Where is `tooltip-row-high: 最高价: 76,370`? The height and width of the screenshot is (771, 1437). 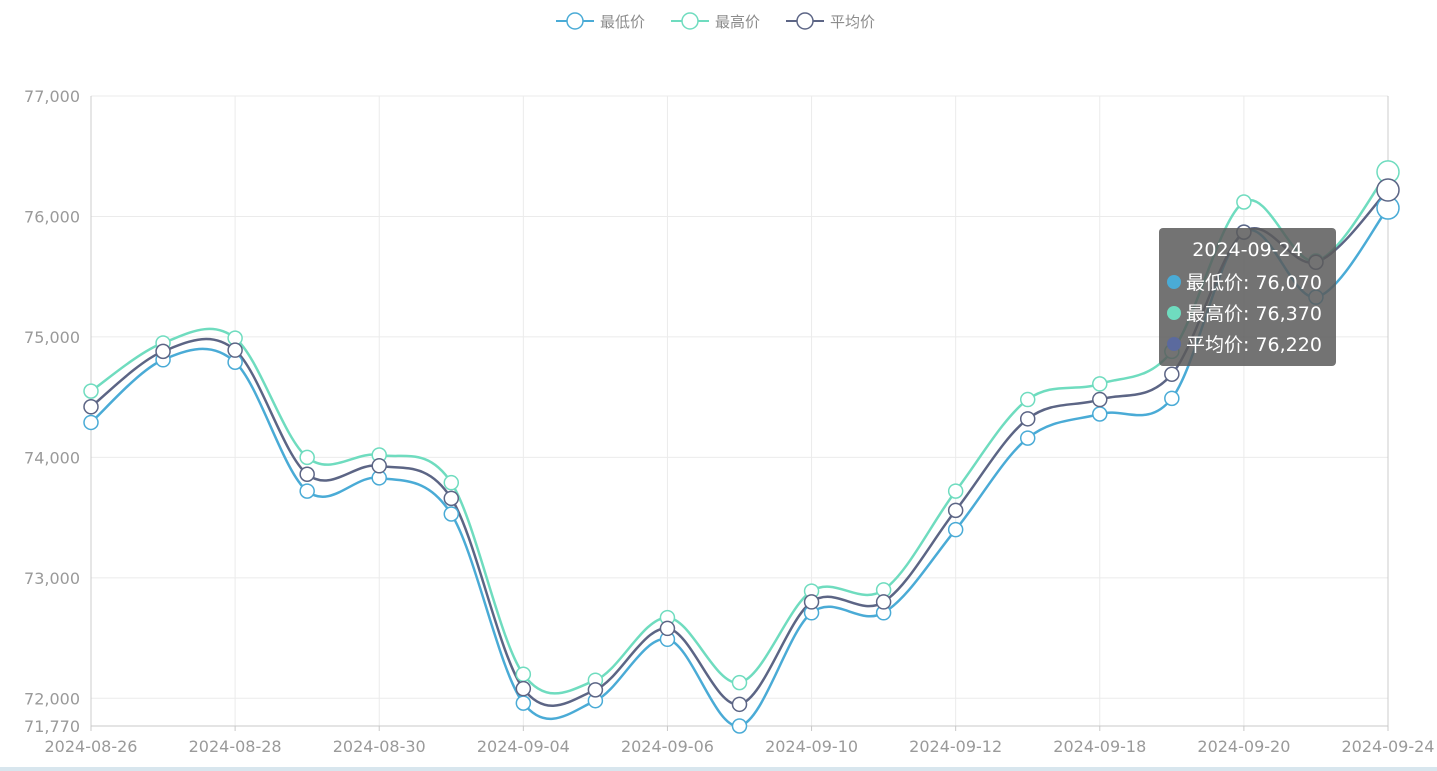 tooltip-row-high: 最高价: 76,370 is located at coordinates (1251, 314).